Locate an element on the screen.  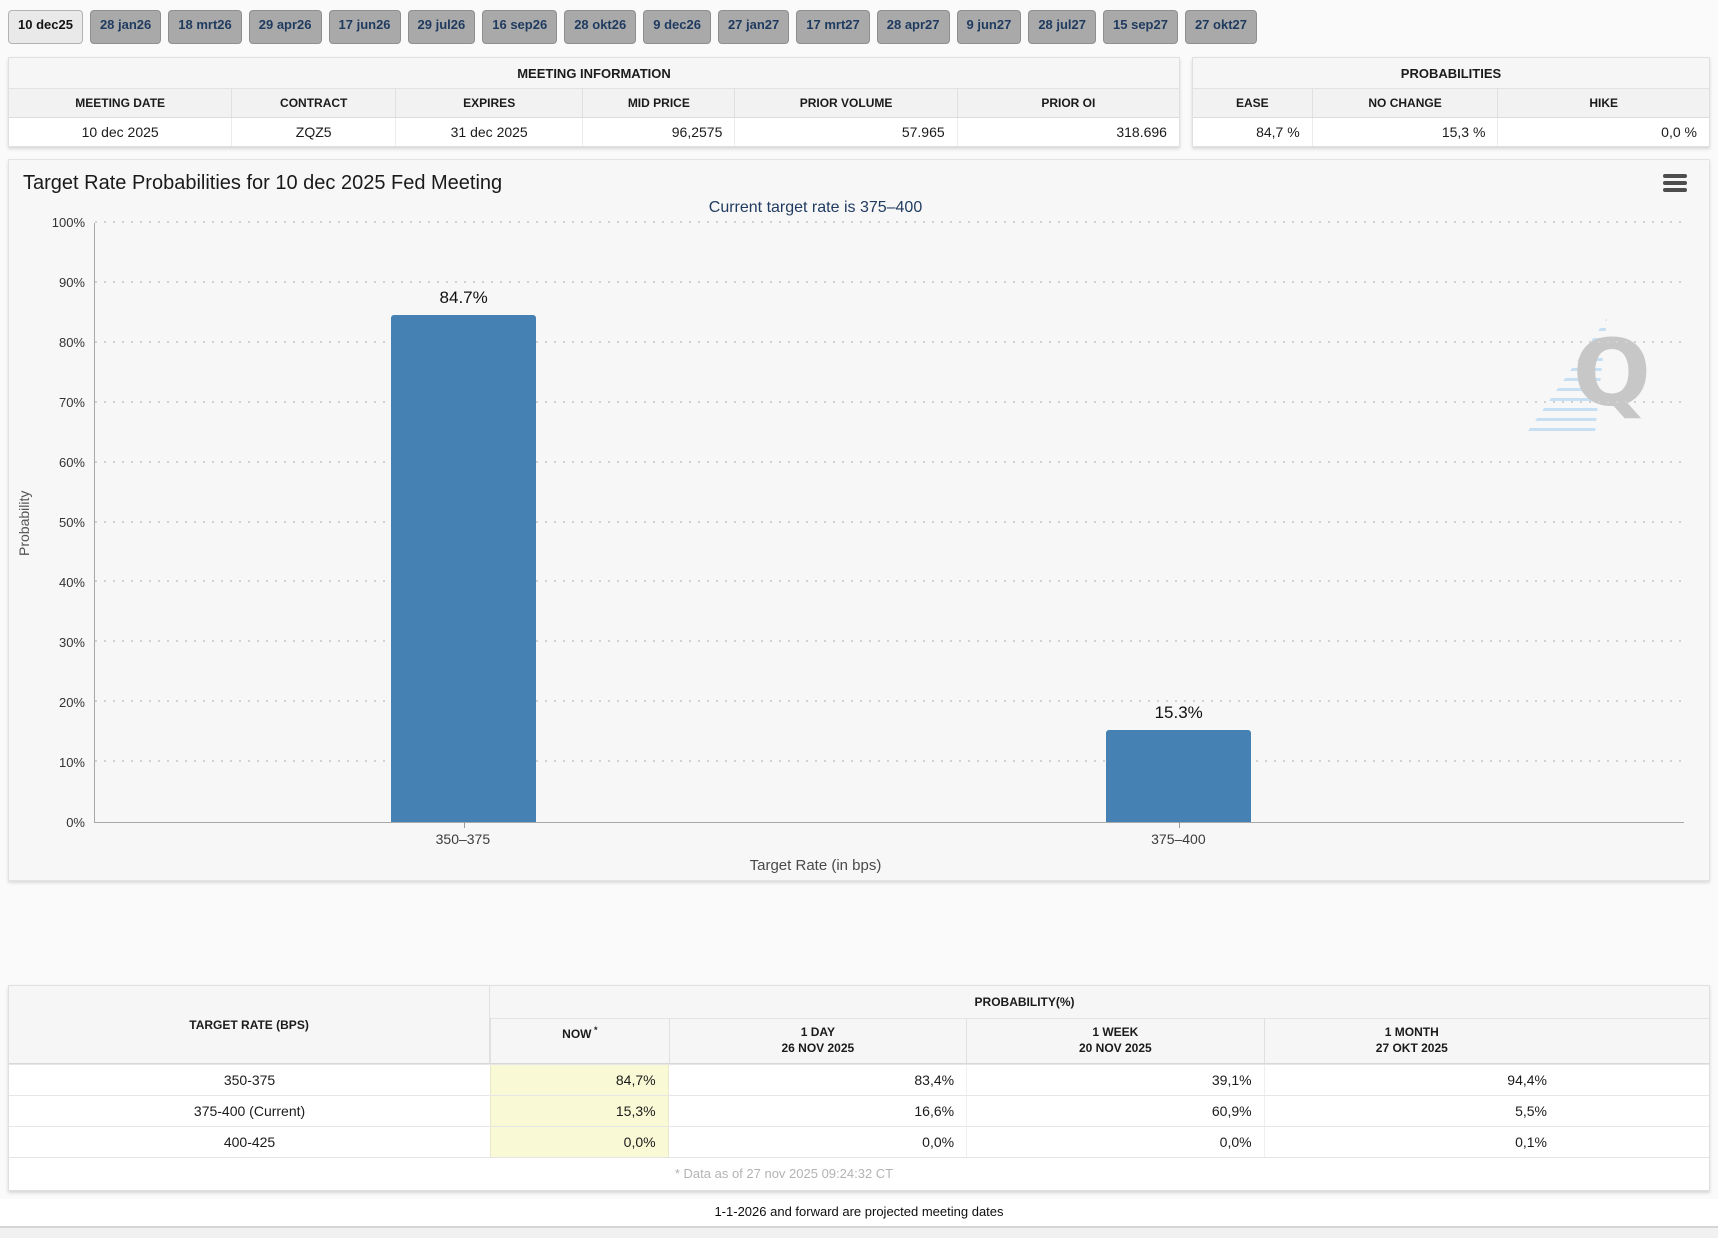
y-tick-90: 90% is located at coordinates (71, 282).